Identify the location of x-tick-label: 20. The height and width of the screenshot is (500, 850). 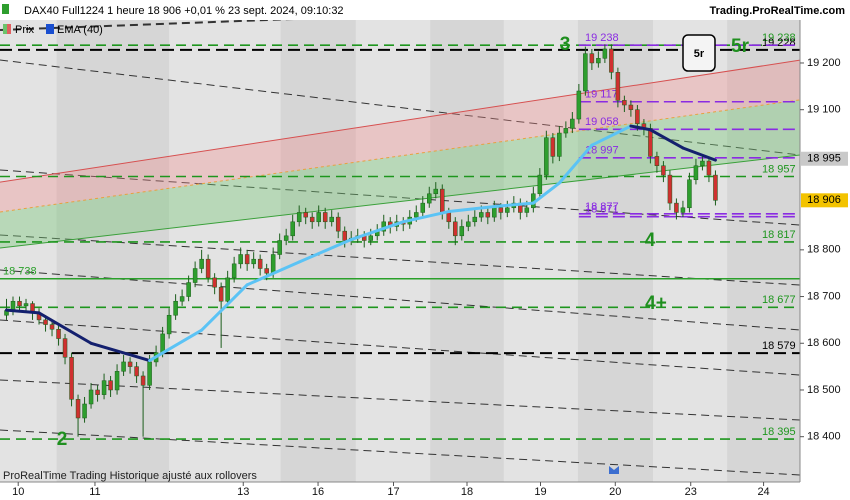
(615, 492).